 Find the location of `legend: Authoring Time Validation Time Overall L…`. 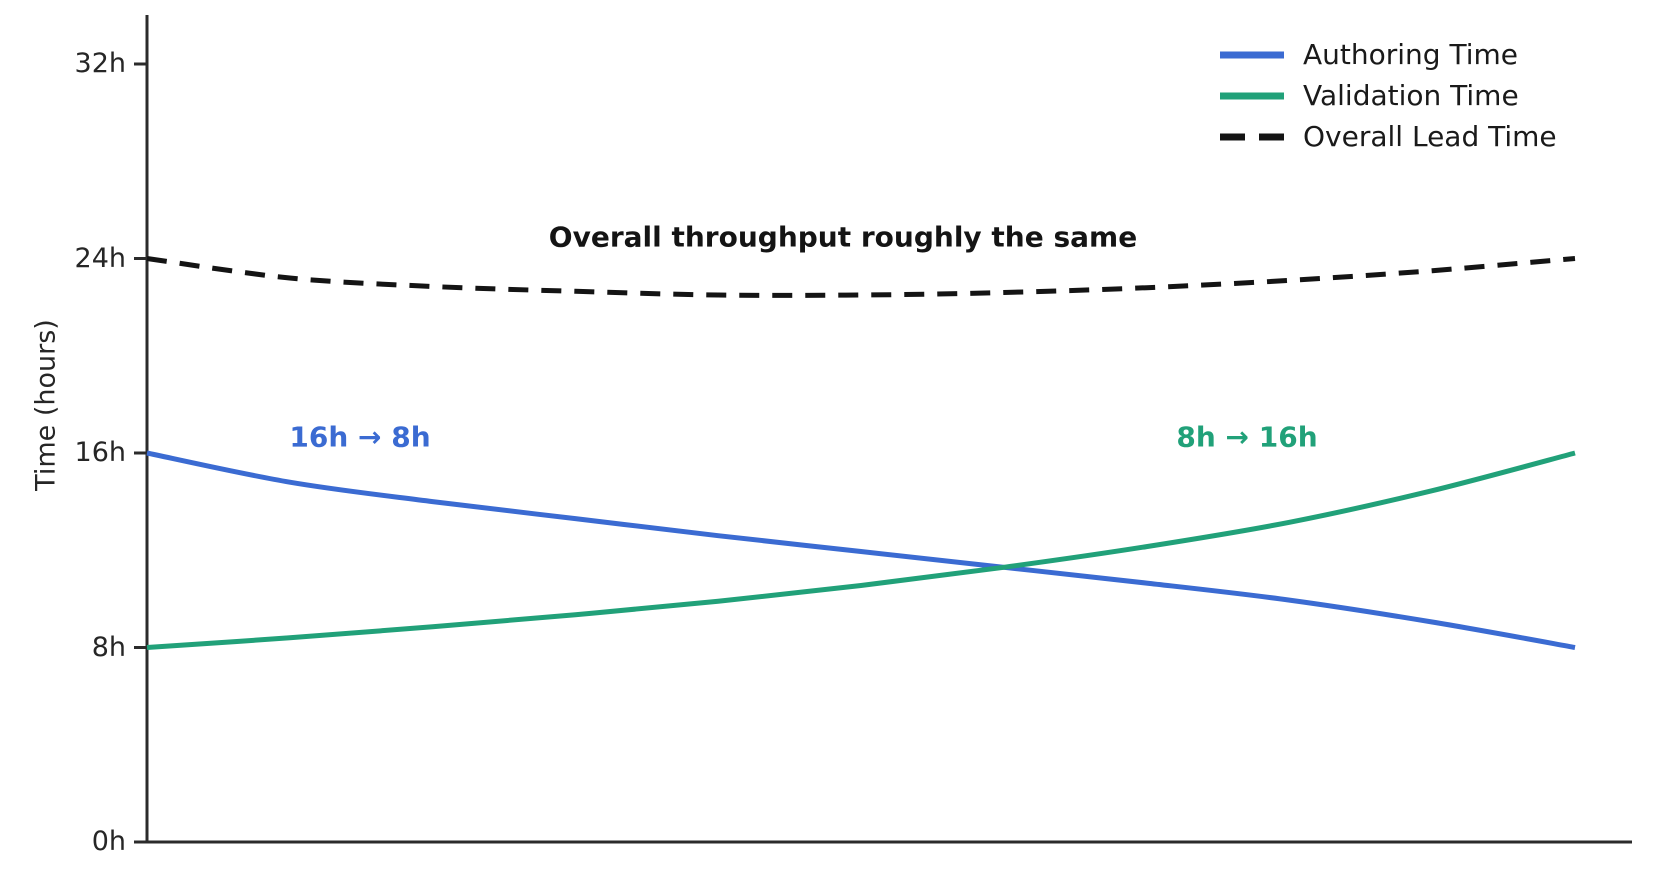

legend: Authoring Time Validation Time Overall L… is located at coordinates (1388, 95).